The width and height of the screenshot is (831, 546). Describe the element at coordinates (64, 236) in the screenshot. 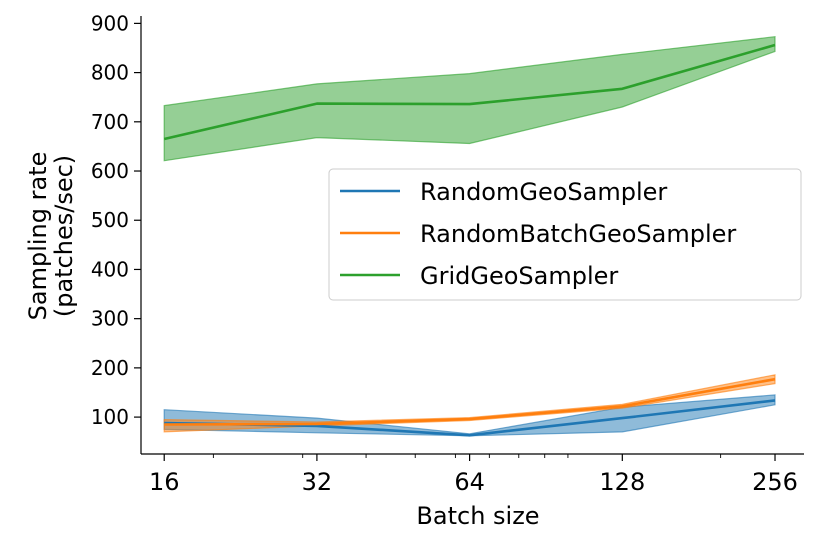

I see `y-axis-title-line-2: (patches/sec)` at that location.